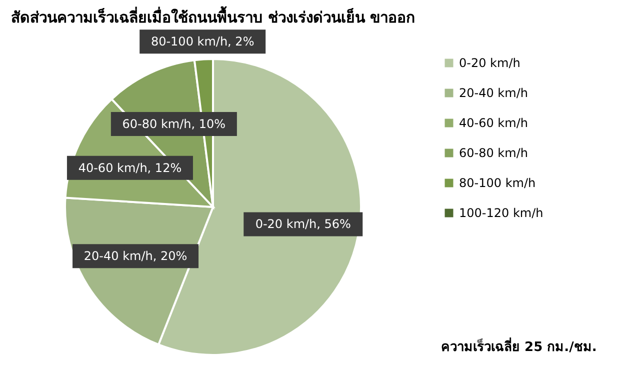 This screenshot has height=382, width=640. Describe the element at coordinates (493, 93) in the screenshot. I see `legend-label: 20-40 km/h` at that location.